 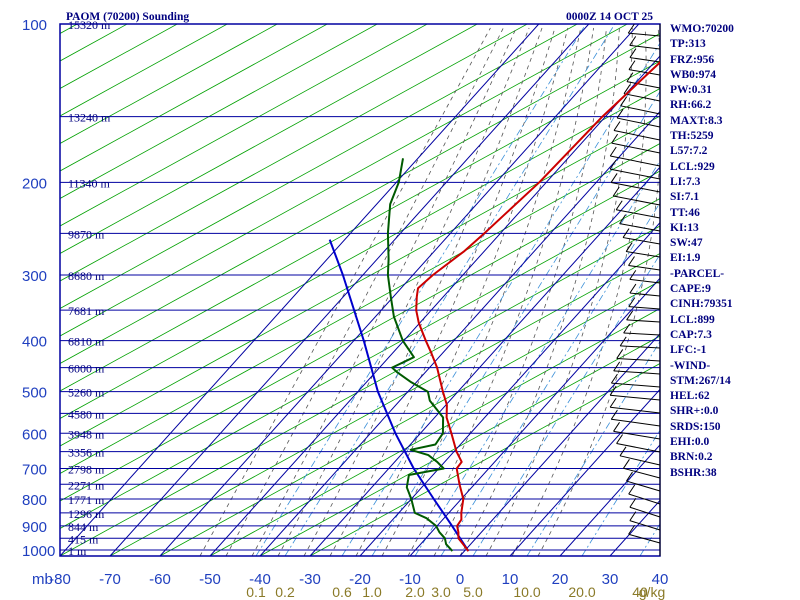 I want to click on height-label: 11340 m, so click(x=89, y=183).